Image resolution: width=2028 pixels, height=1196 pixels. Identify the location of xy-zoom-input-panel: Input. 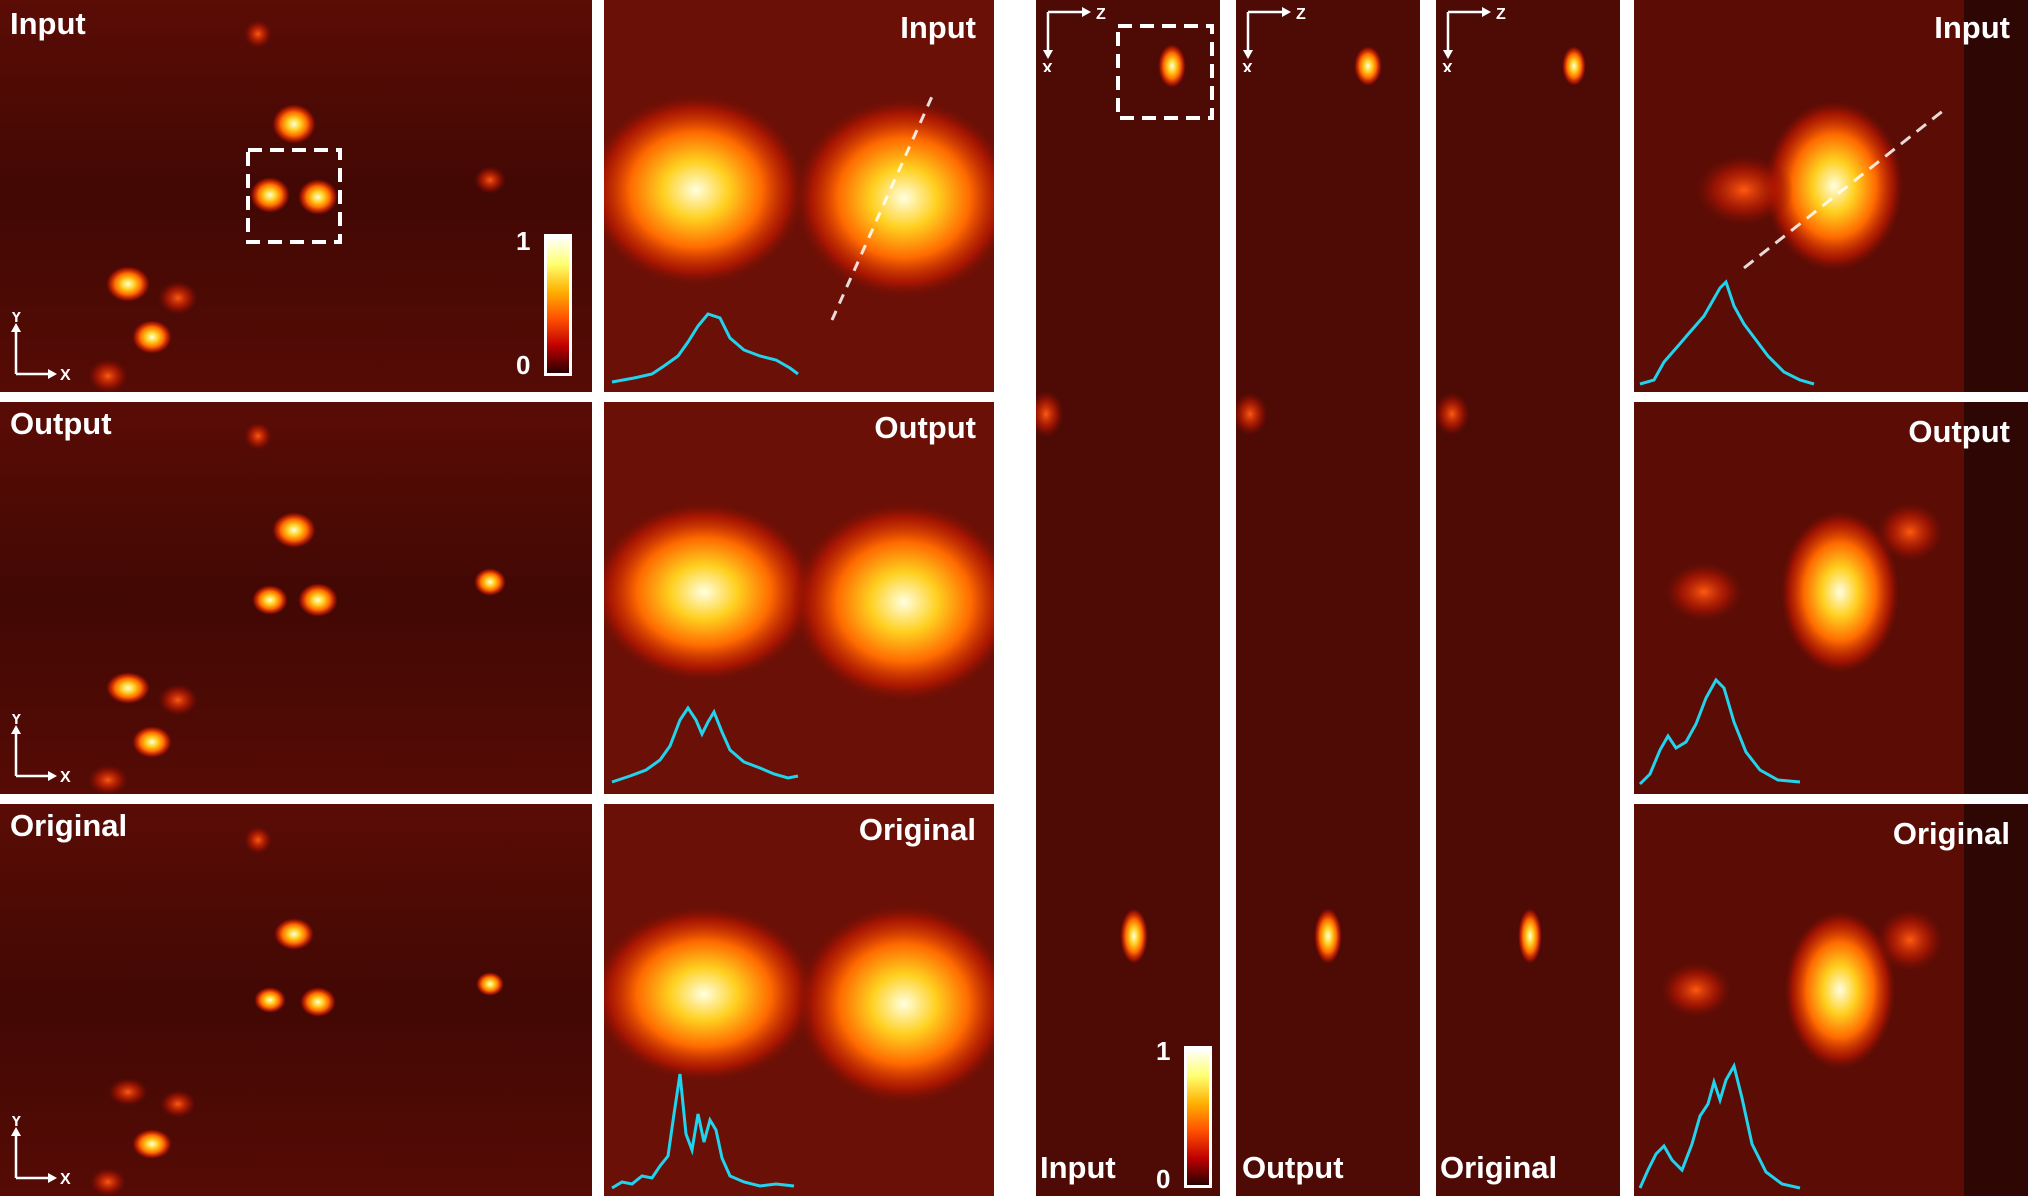
(799, 196).